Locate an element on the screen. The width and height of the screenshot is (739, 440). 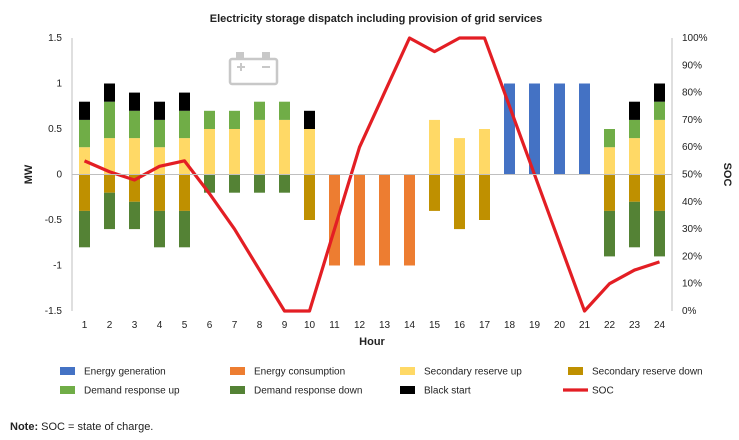
legend-item-soc: SOC is located at coordinates (588, 391).